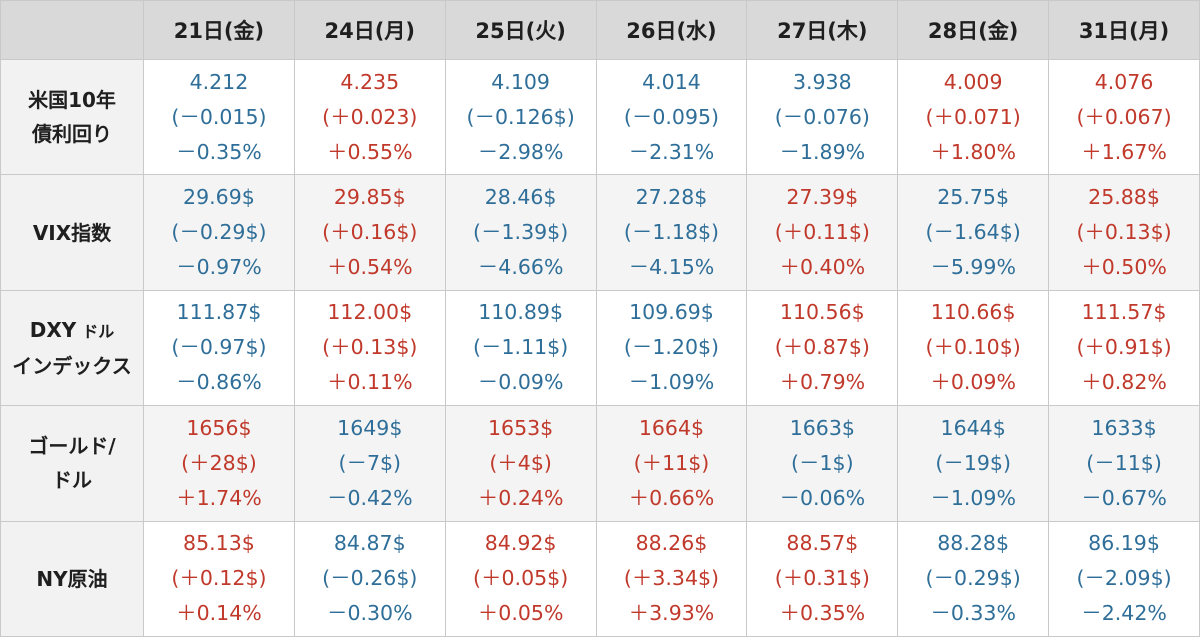 The width and height of the screenshot is (1200, 637). Describe the element at coordinates (369, 382) in the screenshot. I see `cell-percent: ＋0.11%` at that location.